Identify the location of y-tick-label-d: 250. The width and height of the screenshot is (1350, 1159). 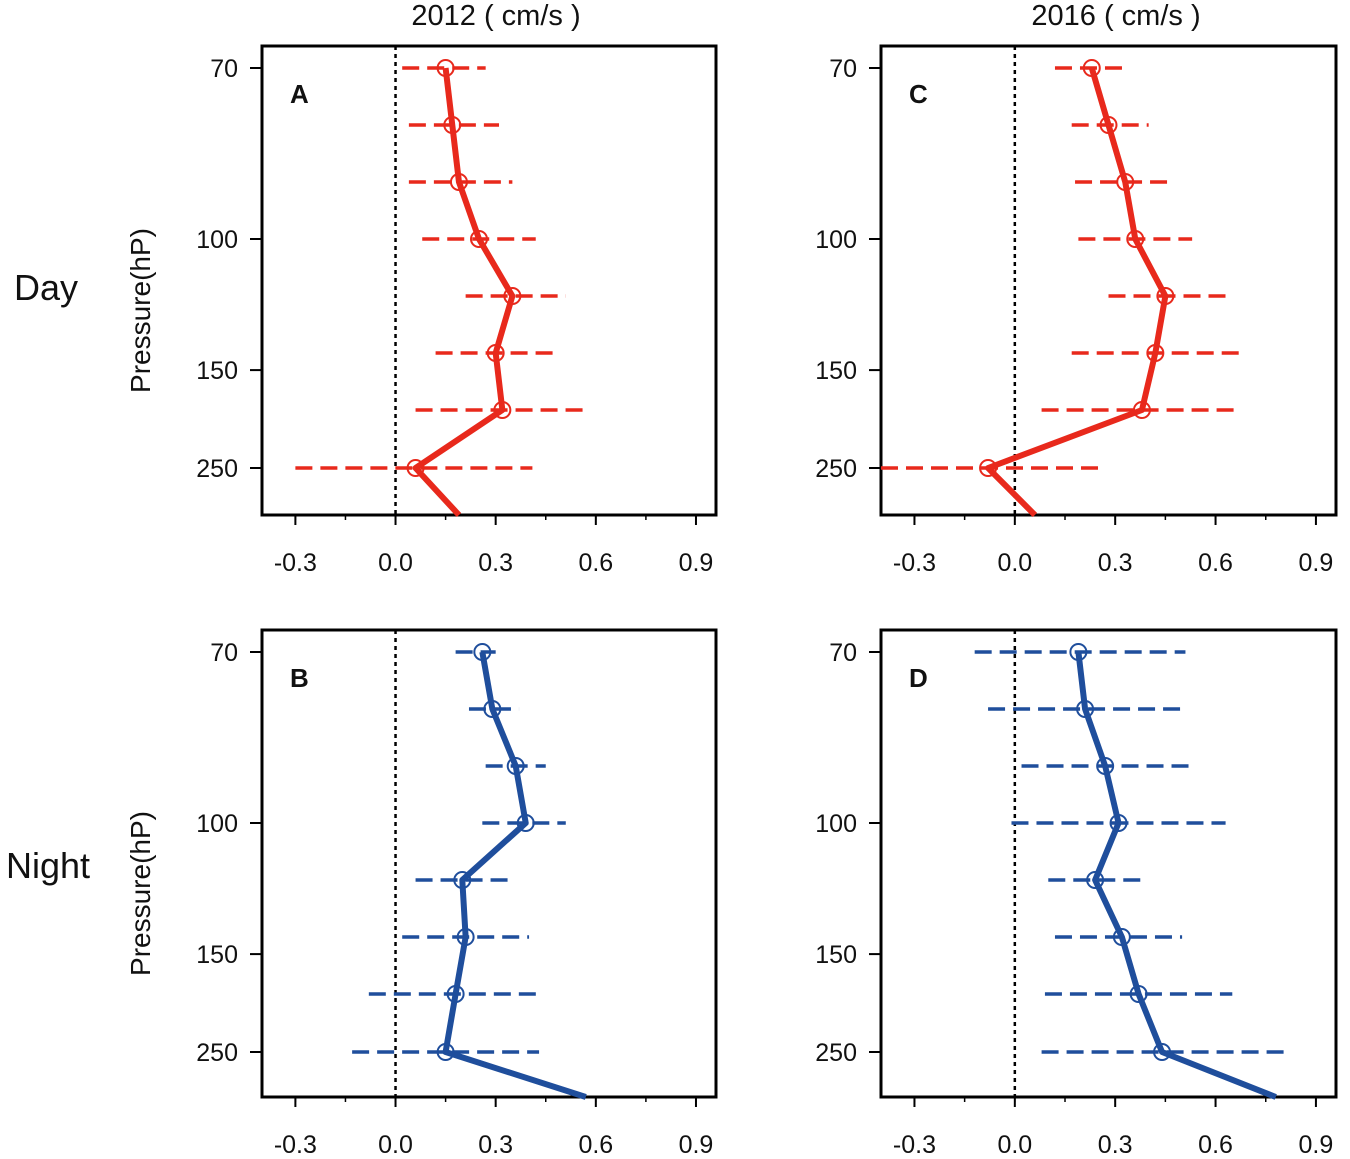
(836, 1053).